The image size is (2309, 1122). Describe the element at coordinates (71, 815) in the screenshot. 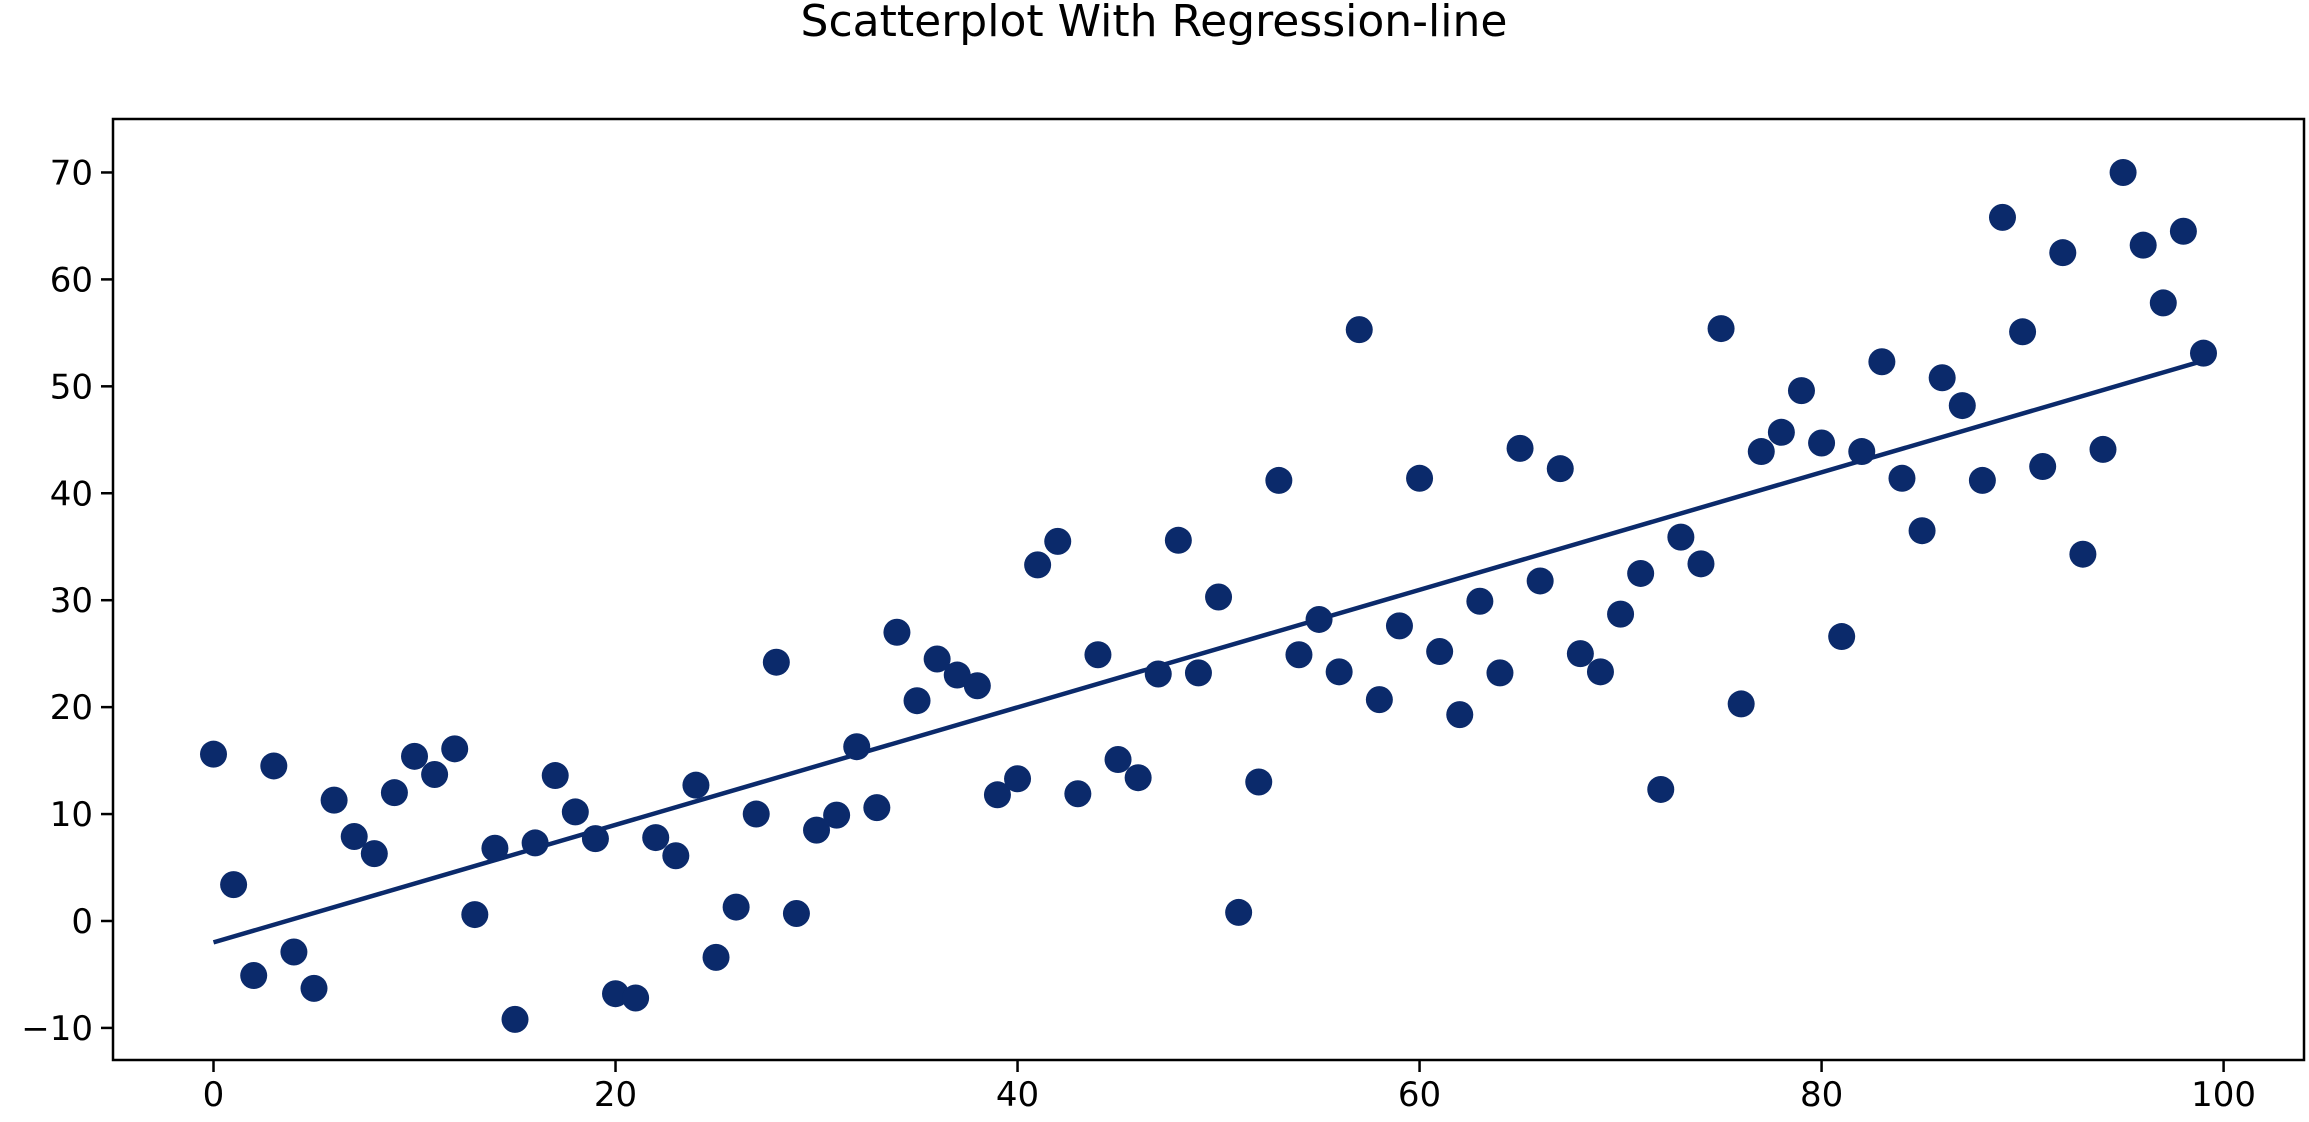

I see `y-tick-label: 10` at that location.